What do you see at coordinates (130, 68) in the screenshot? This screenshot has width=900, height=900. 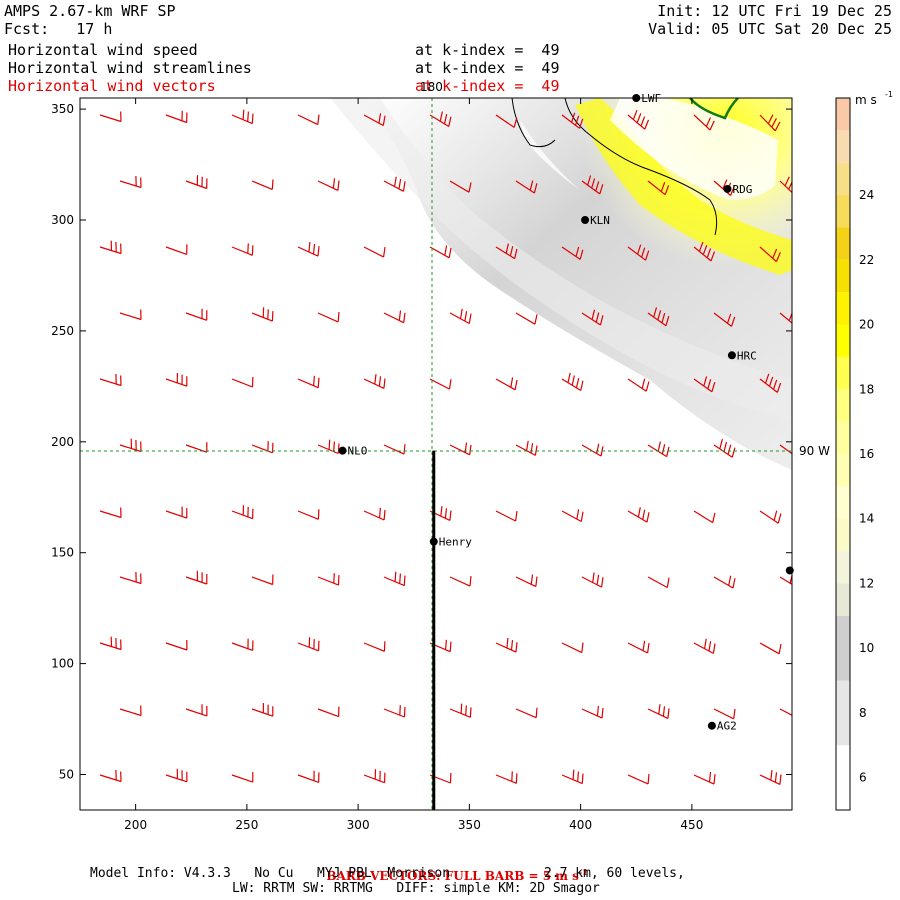 I see `field-label-streamlines: Horizontal wind streamlines` at bounding box center [130, 68].